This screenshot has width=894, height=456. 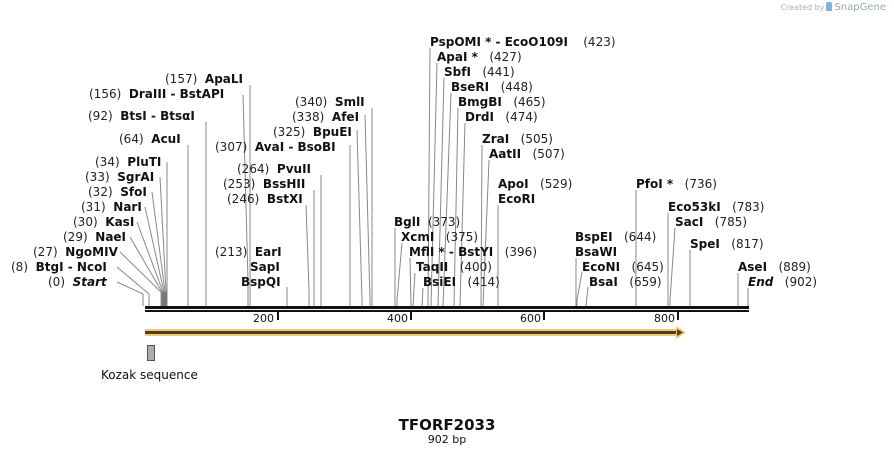 I want to click on kozak-feature-box, so click(x=151, y=353).